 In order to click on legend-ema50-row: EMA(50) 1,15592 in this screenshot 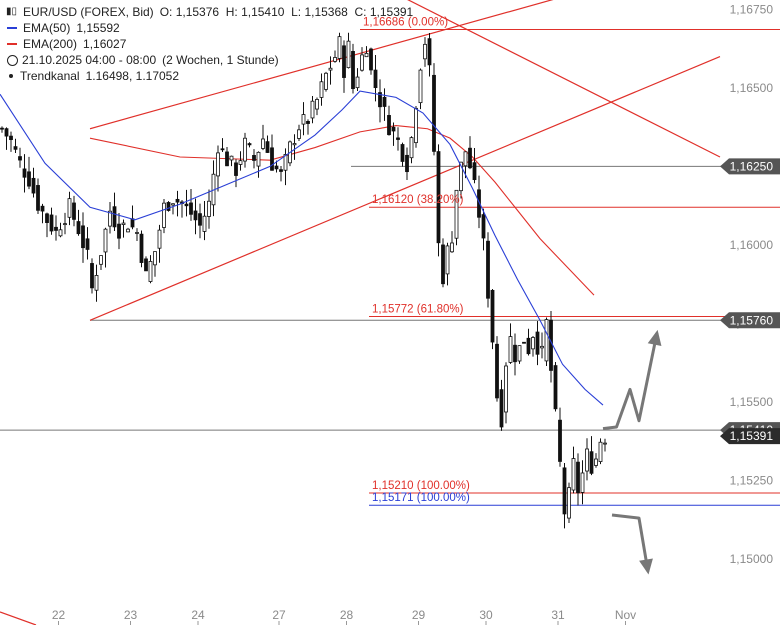, I will do `click(209, 28)`.